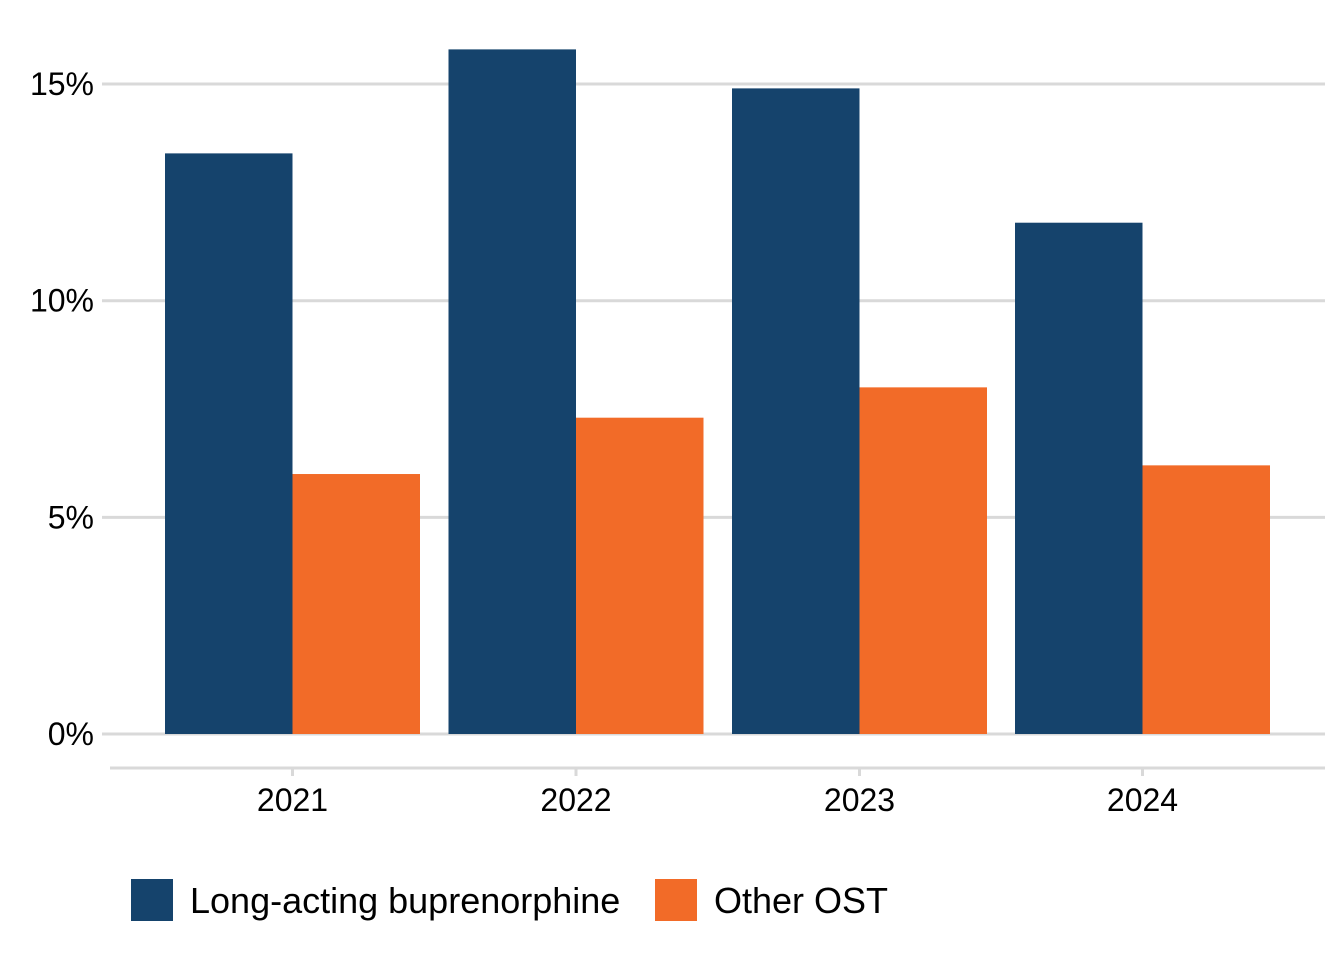 This screenshot has width=1344, height=960. What do you see at coordinates (859, 800) in the screenshot?
I see `x-tick-label: 2023` at bounding box center [859, 800].